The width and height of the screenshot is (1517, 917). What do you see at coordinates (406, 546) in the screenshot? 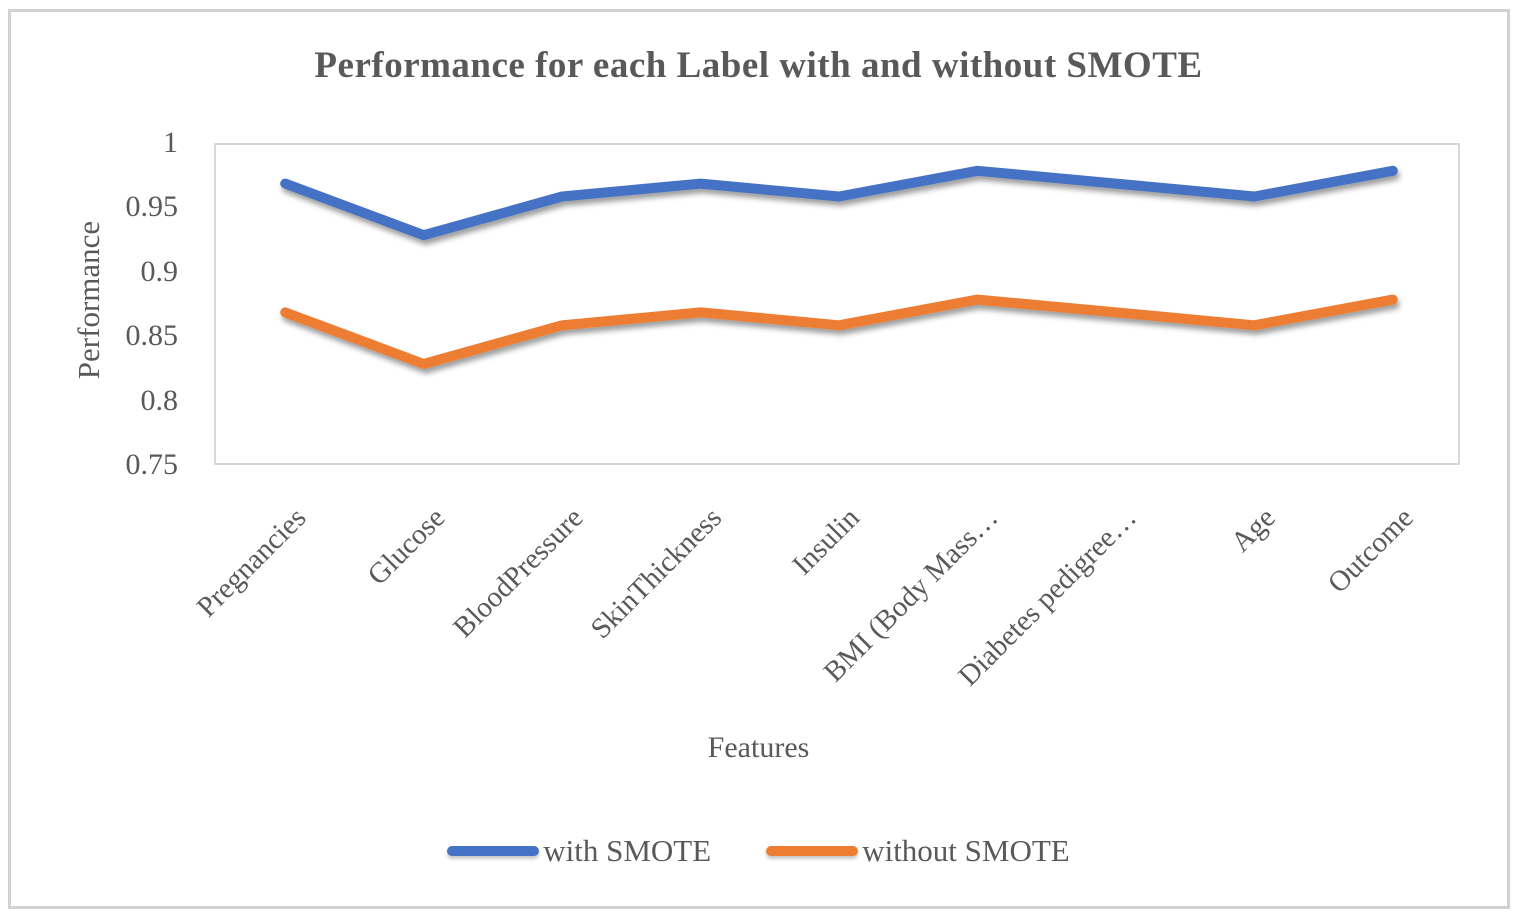
I see `x-tick-label-glucose: Glucose` at bounding box center [406, 546].